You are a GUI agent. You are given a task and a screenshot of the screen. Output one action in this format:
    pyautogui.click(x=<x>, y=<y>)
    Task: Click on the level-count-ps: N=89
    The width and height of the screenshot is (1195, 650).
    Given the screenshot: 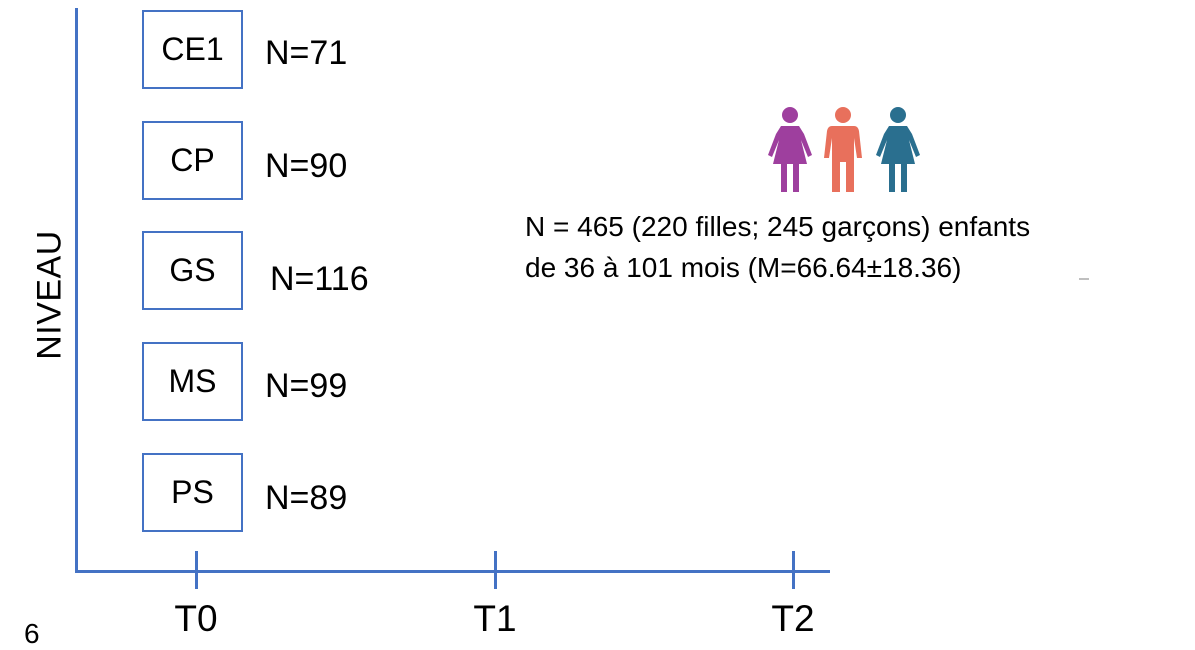 What is the action you would take?
    pyautogui.click(x=306, y=498)
    